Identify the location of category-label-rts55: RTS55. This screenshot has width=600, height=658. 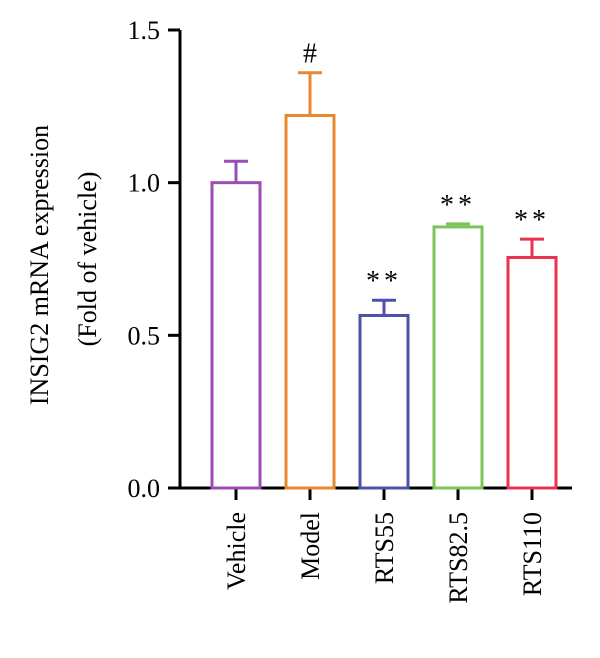
(384, 548).